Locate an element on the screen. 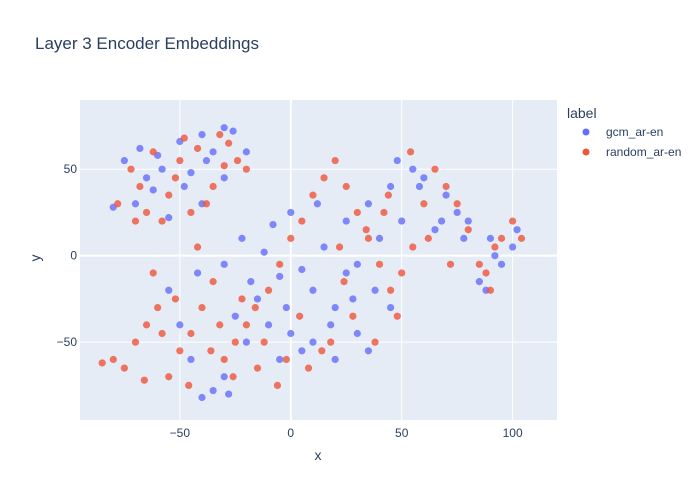 Image resolution: width=700 pixels, height=500 pixels. legend: label gcm_ar-en random_ar-en is located at coordinates (624, 132).